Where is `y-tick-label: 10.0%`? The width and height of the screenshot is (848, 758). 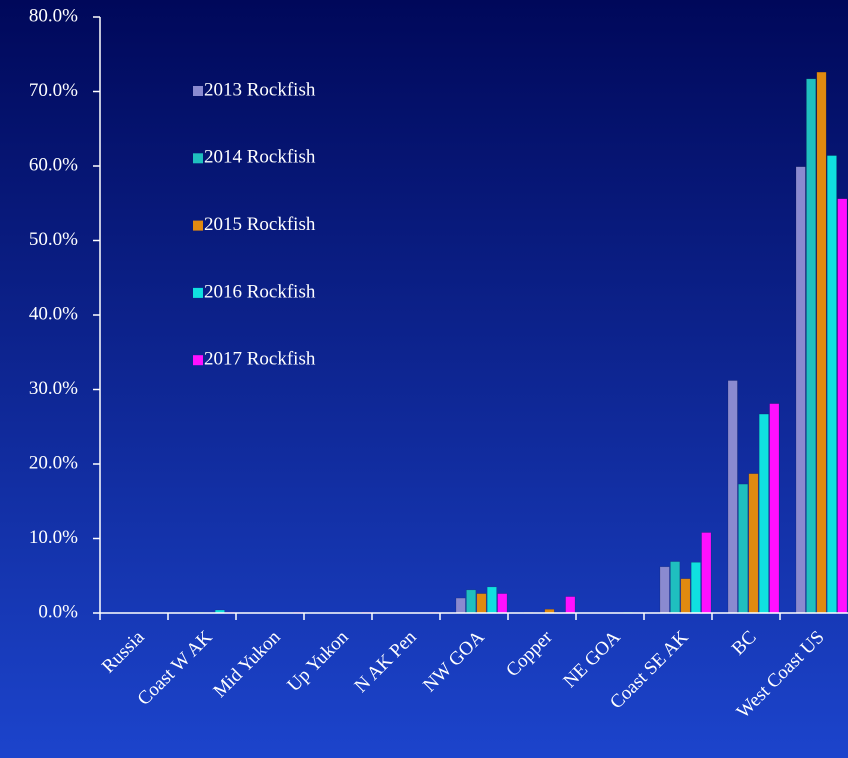 y-tick-label: 10.0% is located at coordinates (53, 537).